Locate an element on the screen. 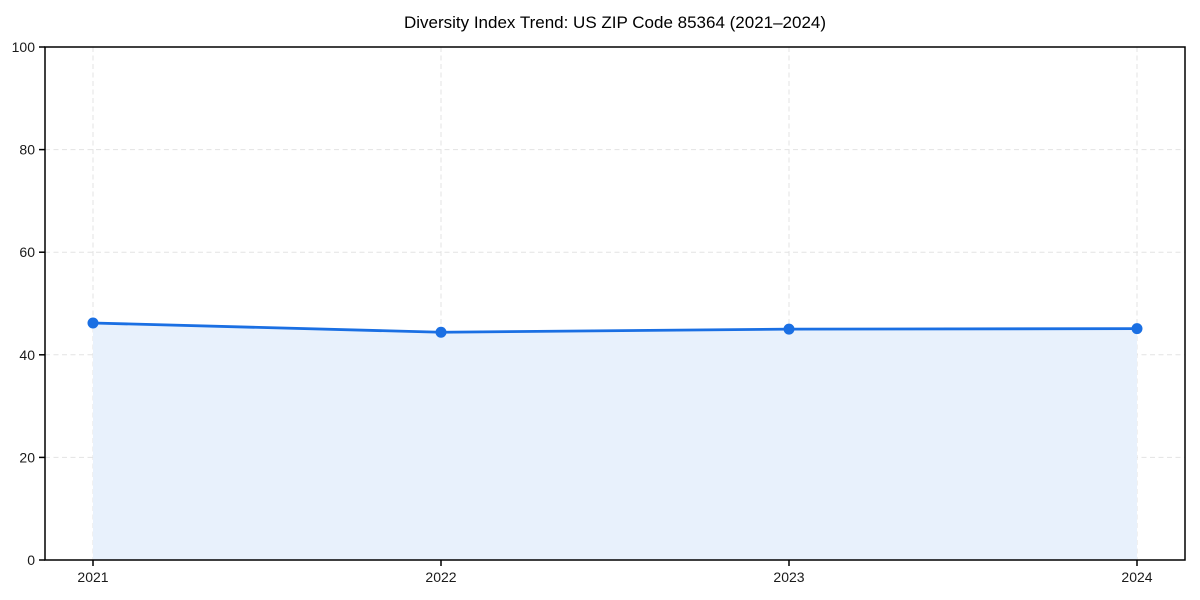  x-tick-label: 2023 is located at coordinates (788, 577).